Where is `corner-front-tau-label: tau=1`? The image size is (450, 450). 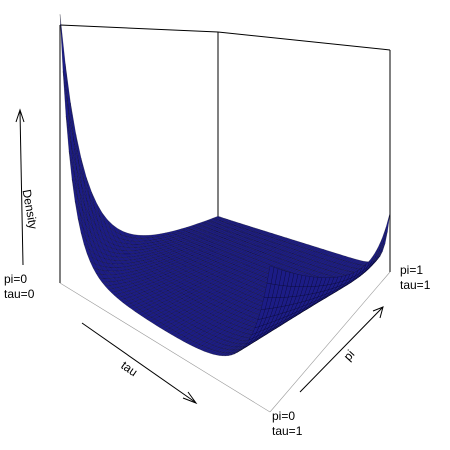
corner-front-tau-label: tau=1 is located at coordinates (287, 431).